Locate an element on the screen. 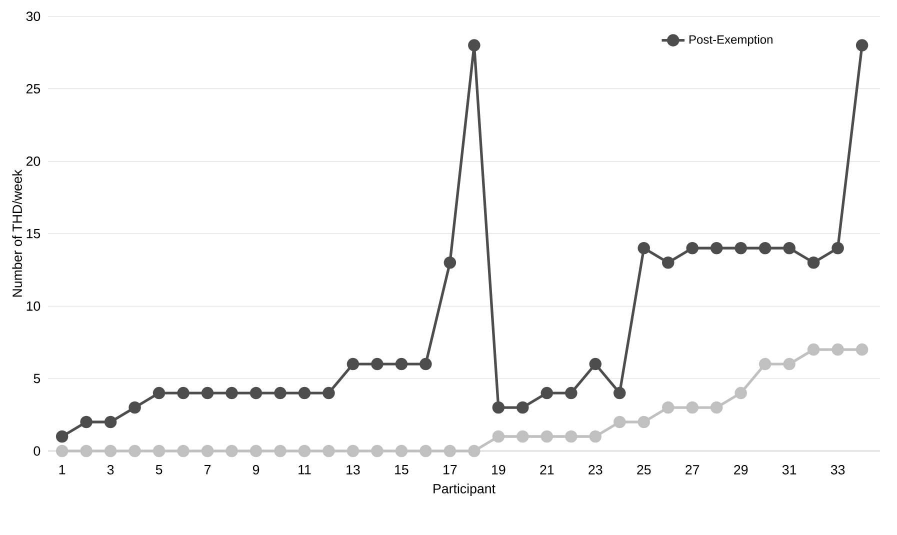  x-tick-label: 7 is located at coordinates (207, 469).